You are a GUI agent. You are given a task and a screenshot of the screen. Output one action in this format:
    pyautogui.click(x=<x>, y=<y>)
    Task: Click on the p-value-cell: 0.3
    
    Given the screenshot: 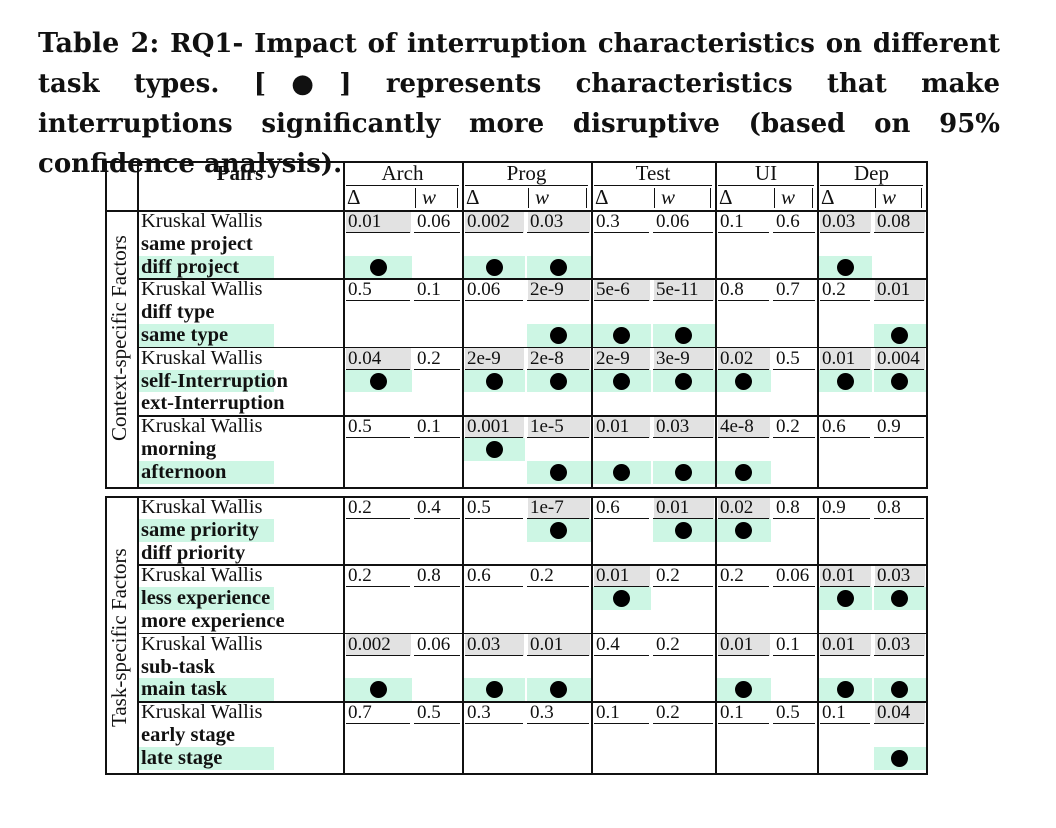 What is the action you would take?
    pyautogui.click(x=608, y=221)
    